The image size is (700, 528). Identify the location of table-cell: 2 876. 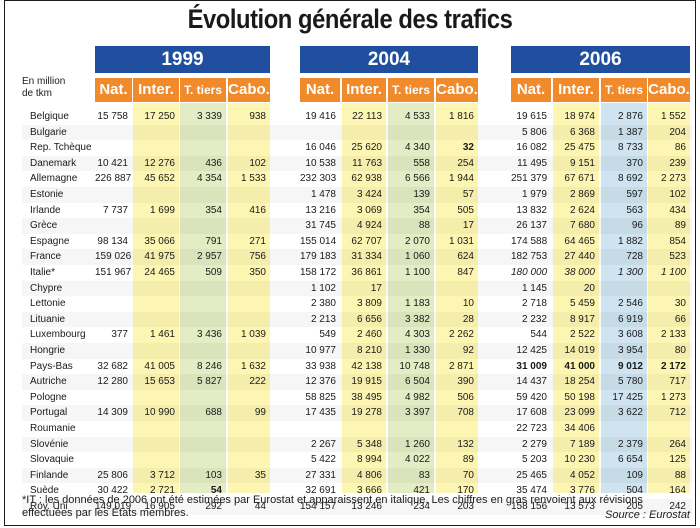
(630, 116).